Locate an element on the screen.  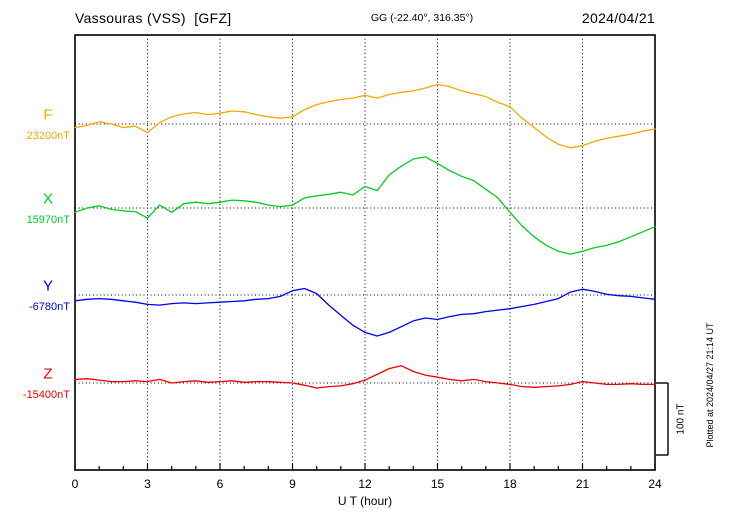
plotted-at-label: Plotted at 2024/04/27 21:14 UT is located at coordinates (710, 385).